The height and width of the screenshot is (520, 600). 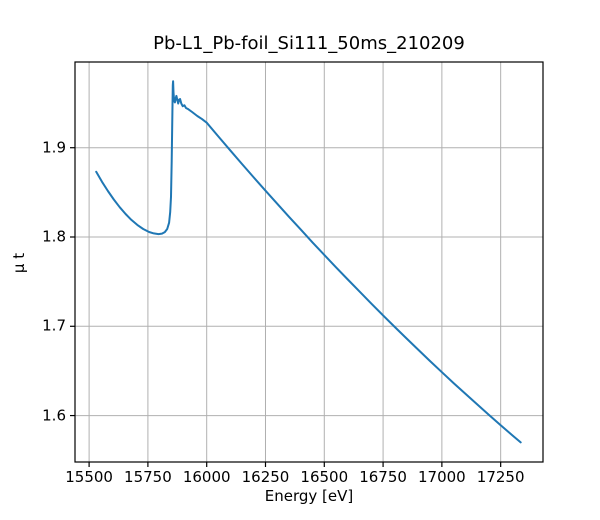 What do you see at coordinates (19, 263) in the screenshot?
I see `y-axis-label-text: μ t` at bounding box center [19, 263].